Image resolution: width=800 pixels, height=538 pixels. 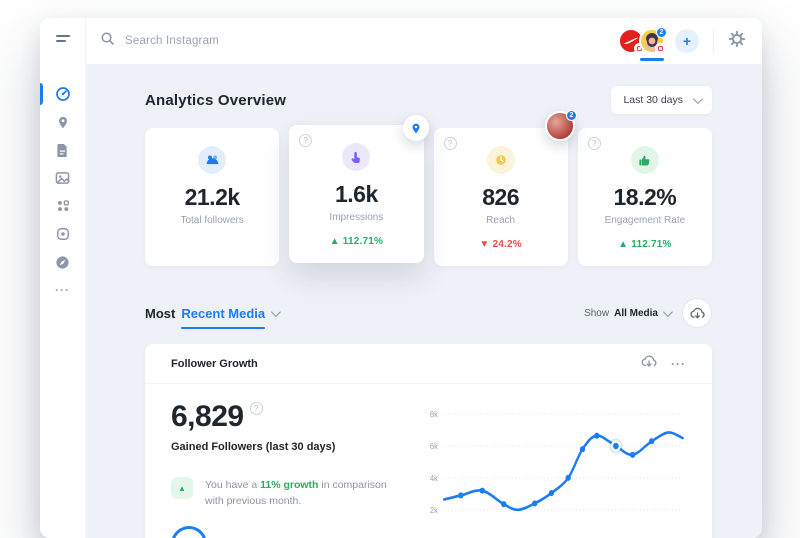 What do you see at coordinates (235, 41) in the screenshot?
I see `search-input` at bounding box center [235, 41].